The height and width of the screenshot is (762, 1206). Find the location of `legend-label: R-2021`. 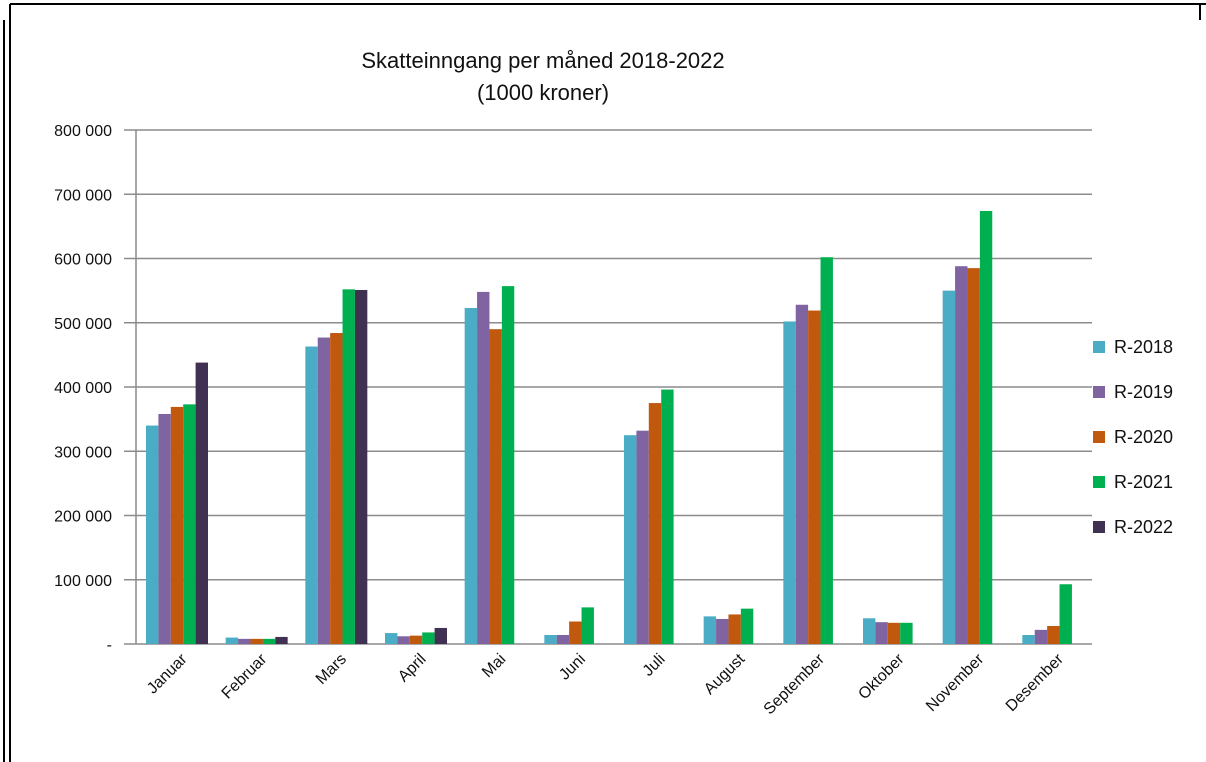

legend-label: R-2021 is located at coordinates (1143, 482).